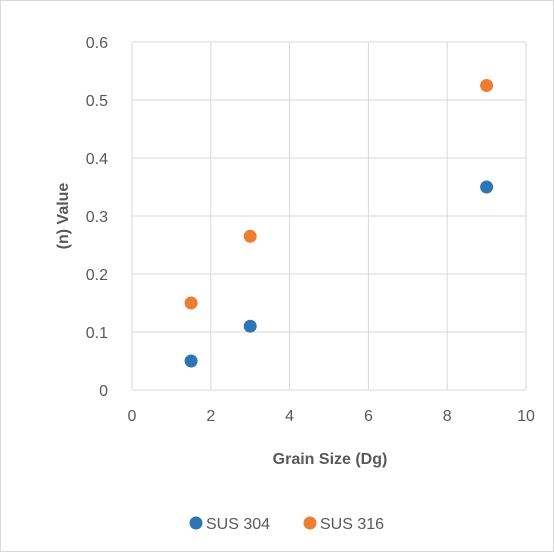 Image resolution: width=554 pixels, height=552 pixels. Describe the element at coordinates (97, 333) in the screenshot. I see `y-tick-label: 0.1` at that location.